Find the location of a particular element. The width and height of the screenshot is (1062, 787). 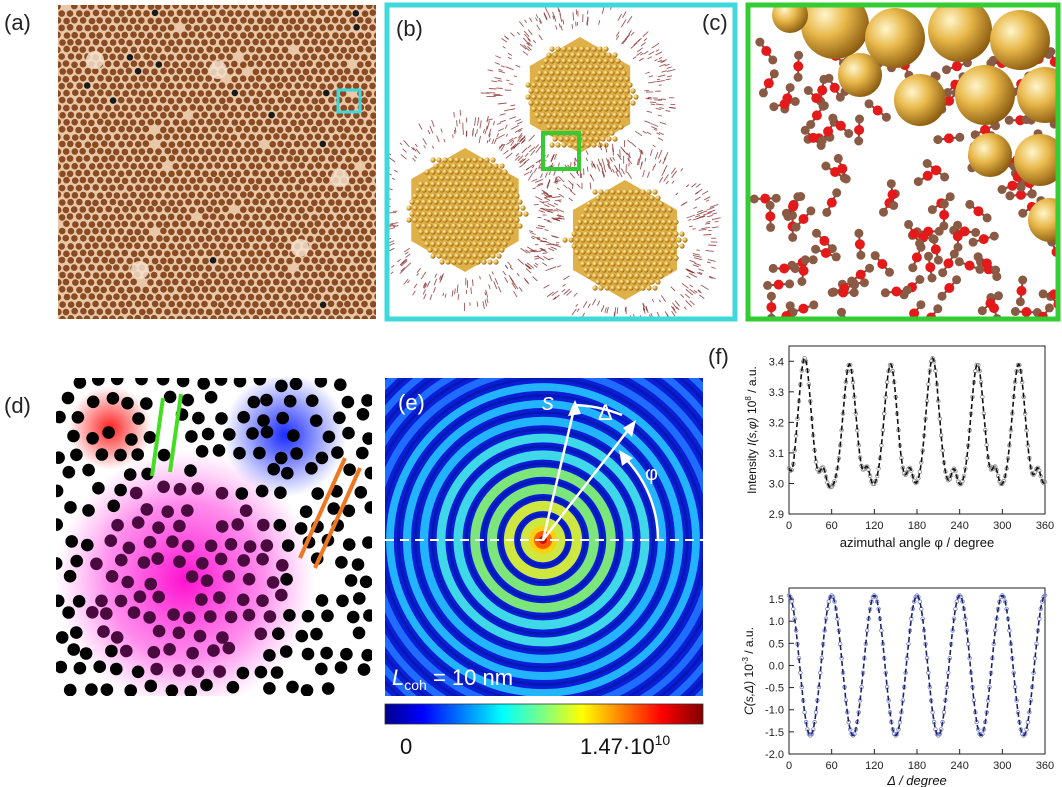

panel-e-s-label: s is located at coordinates (548, 402).